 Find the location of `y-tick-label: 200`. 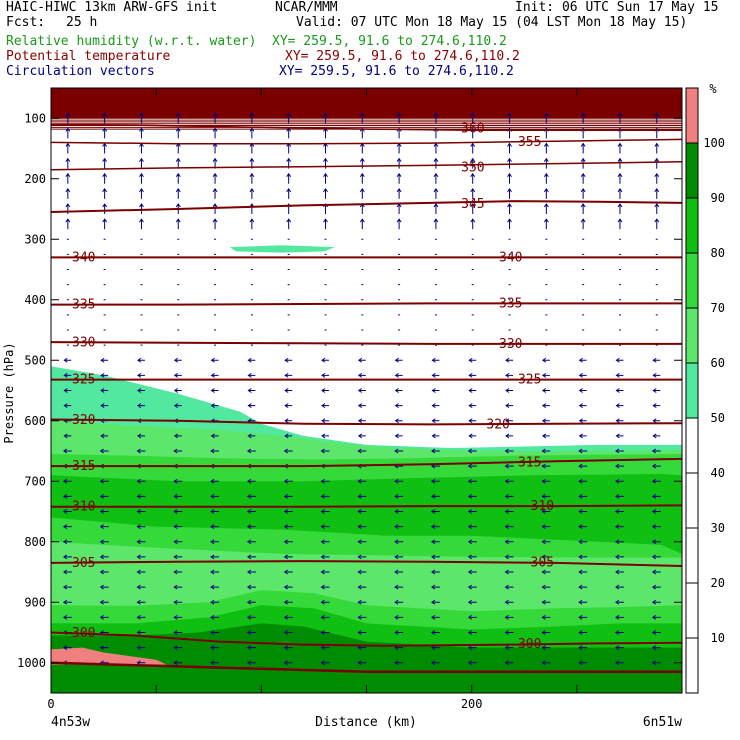

y-tick-label: 200 is located at coordinates (35, 179).